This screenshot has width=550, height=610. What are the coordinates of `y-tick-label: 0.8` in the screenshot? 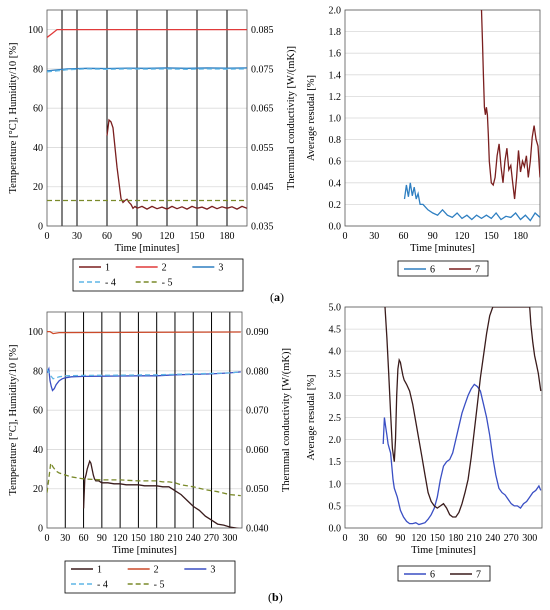 It's located at (335, 140).